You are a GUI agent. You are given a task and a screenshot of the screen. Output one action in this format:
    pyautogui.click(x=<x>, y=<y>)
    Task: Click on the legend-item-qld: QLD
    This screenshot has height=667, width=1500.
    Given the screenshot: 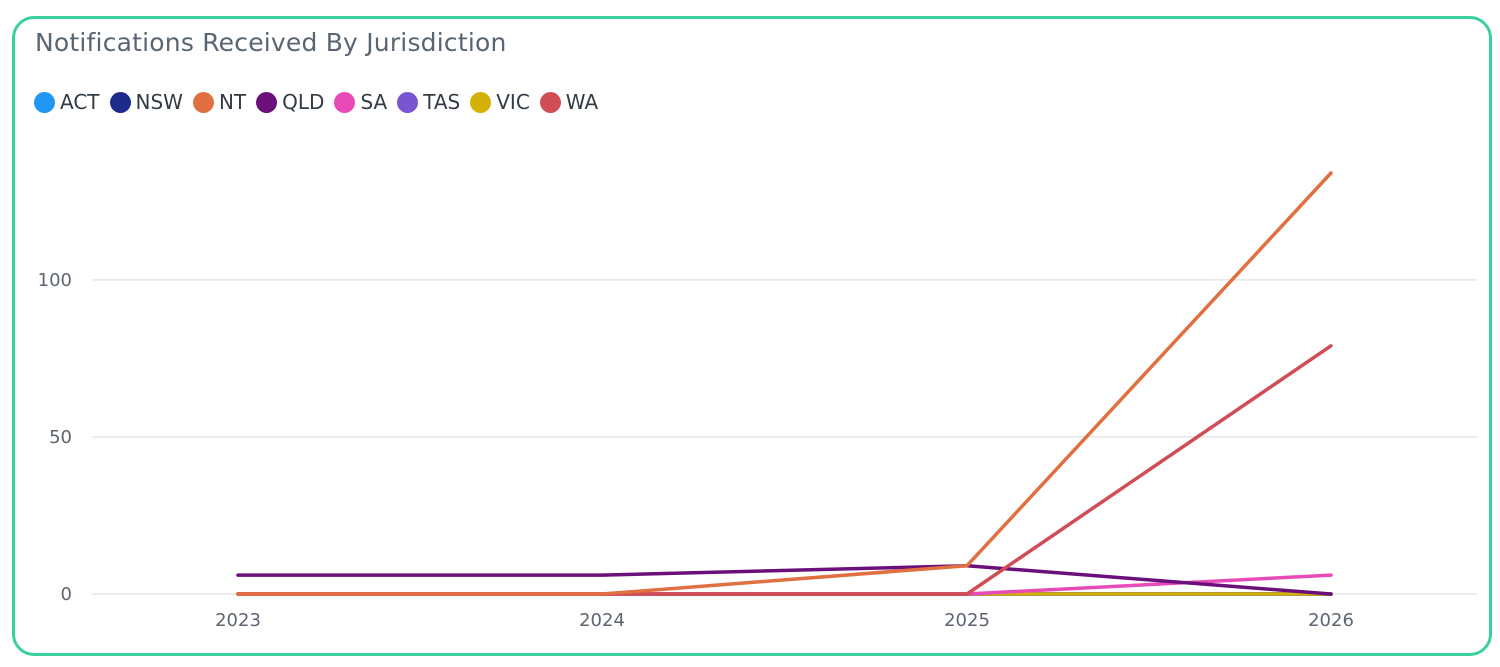 What is the action you would take?
    pyautogui.click(x=290, y=102)
    